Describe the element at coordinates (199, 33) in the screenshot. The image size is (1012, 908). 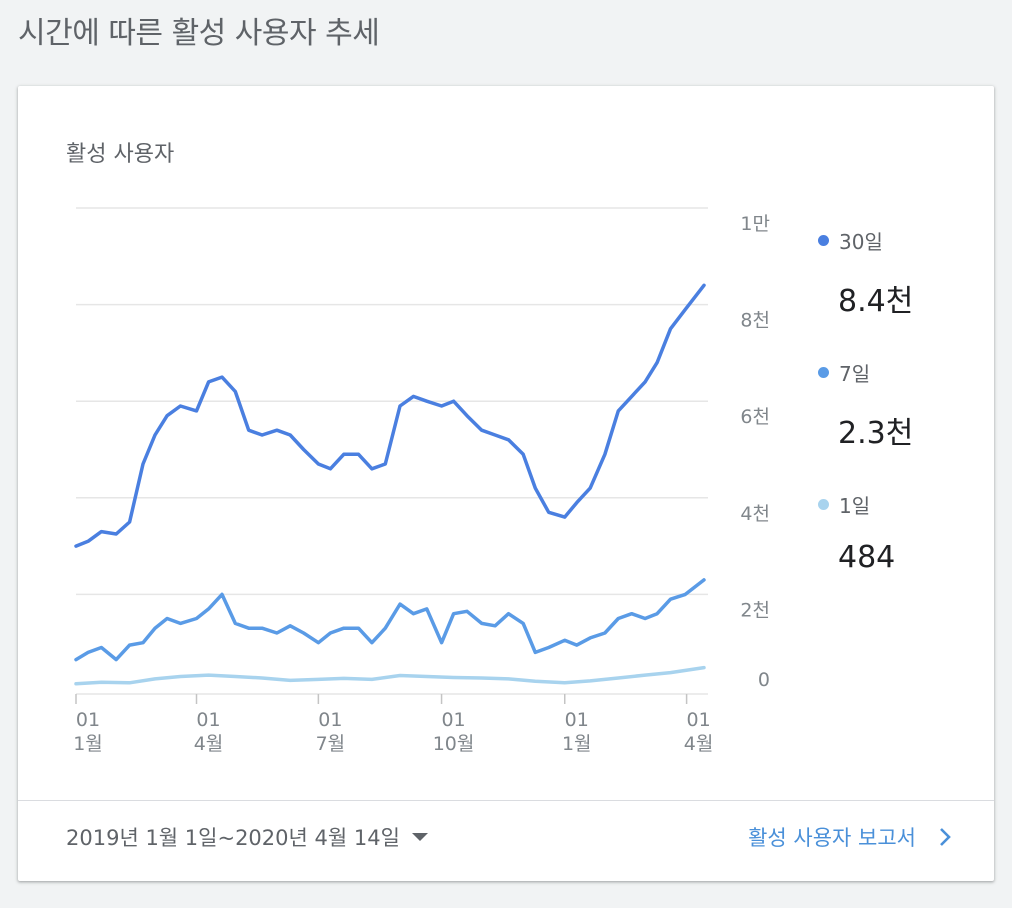
I see `page-title: 시간에 따른 활성 사용자 추세` at that location.